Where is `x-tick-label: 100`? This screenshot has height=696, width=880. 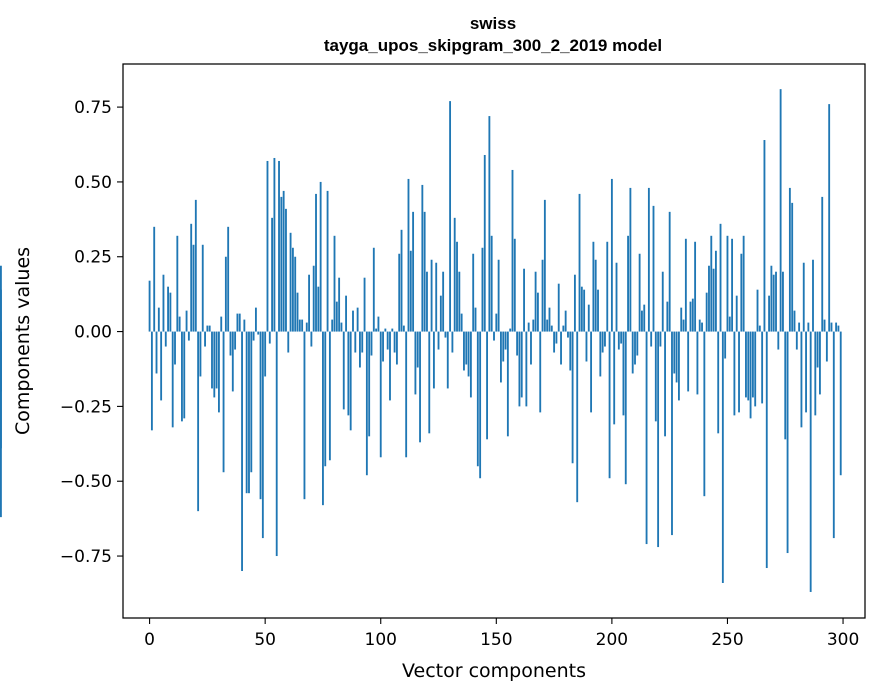 x-tick-label: 100 is located at coordinates (381, 640).